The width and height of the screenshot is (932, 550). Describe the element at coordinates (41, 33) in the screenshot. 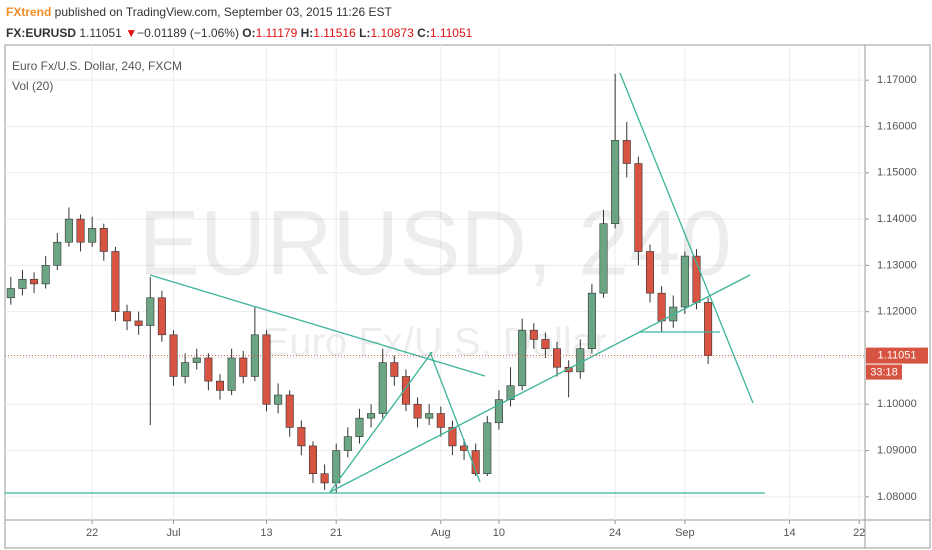

I see `symbol: FX:EURUSD` at that location.